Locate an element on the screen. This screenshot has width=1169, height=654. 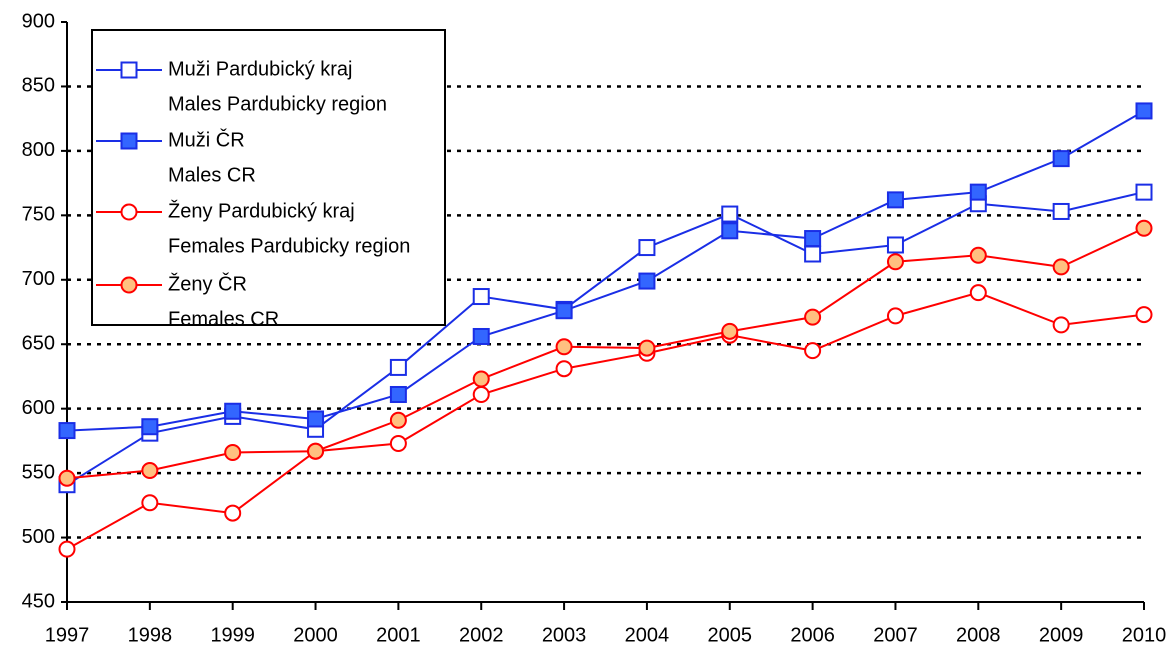
y-tick-label: 550 is located at coordinates (38, 472).